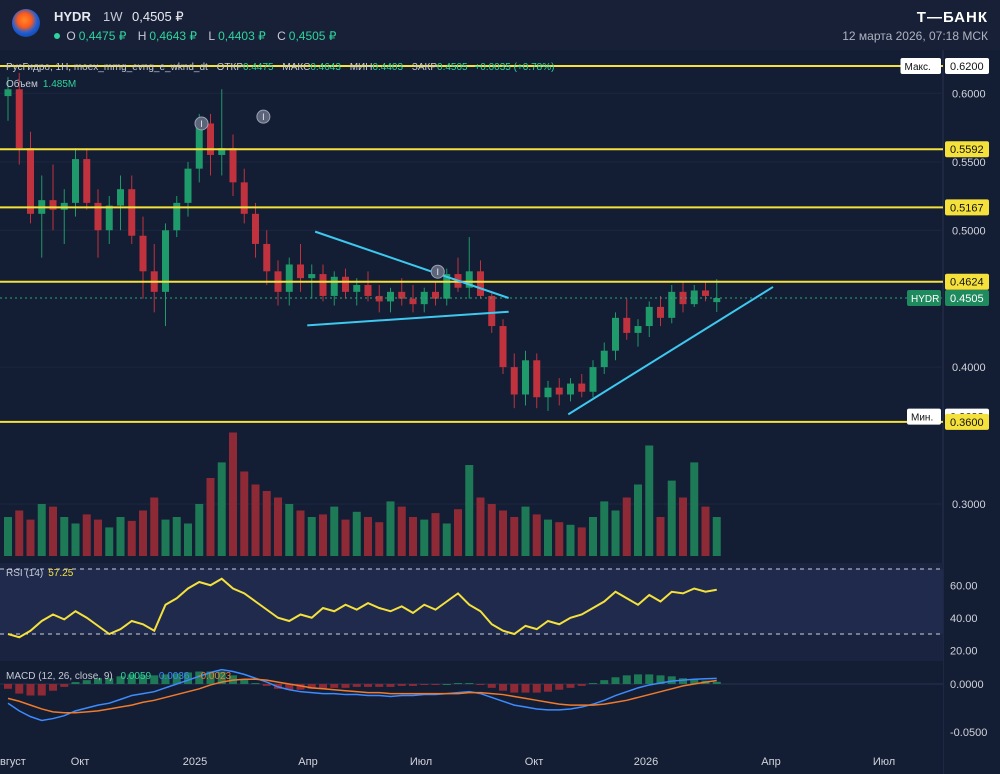  Describe the element at coordinates (964, 619) in the screenshot. I see `rsi-tick-1: 40.00` at that location.